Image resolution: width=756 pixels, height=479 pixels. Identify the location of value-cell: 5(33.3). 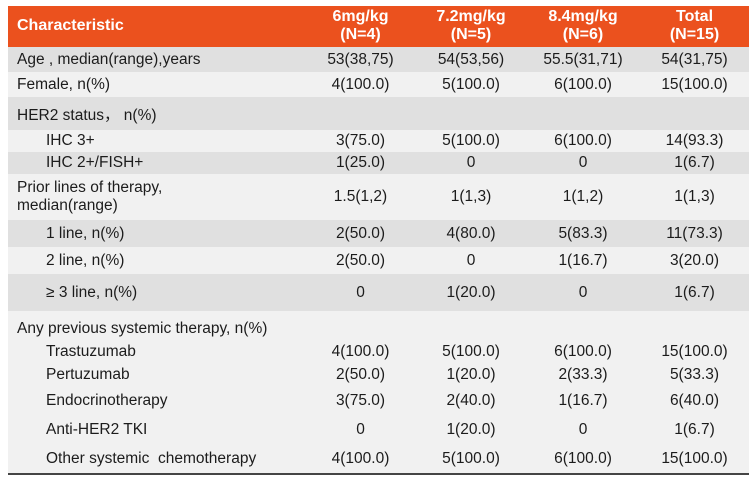
(694, 375).